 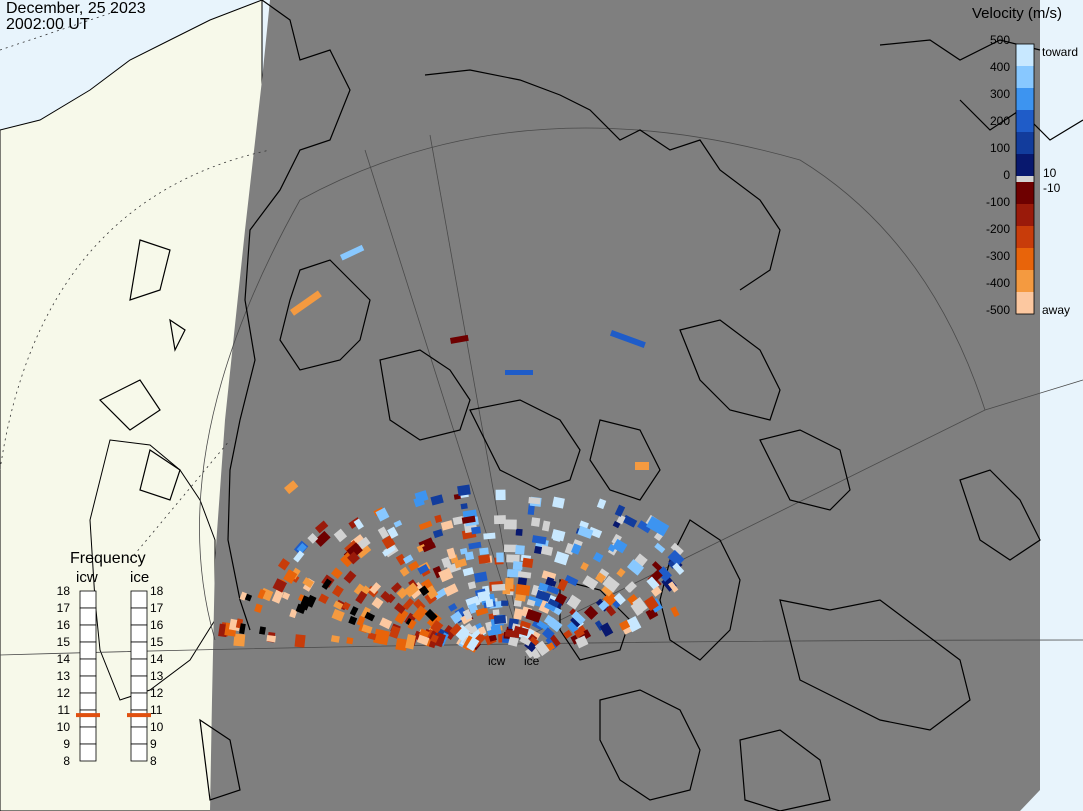 What do you see at coordinates (63, 642) in the screenshot?
I see `frequency-tick-left: 15` at bounding box center [63, 642].